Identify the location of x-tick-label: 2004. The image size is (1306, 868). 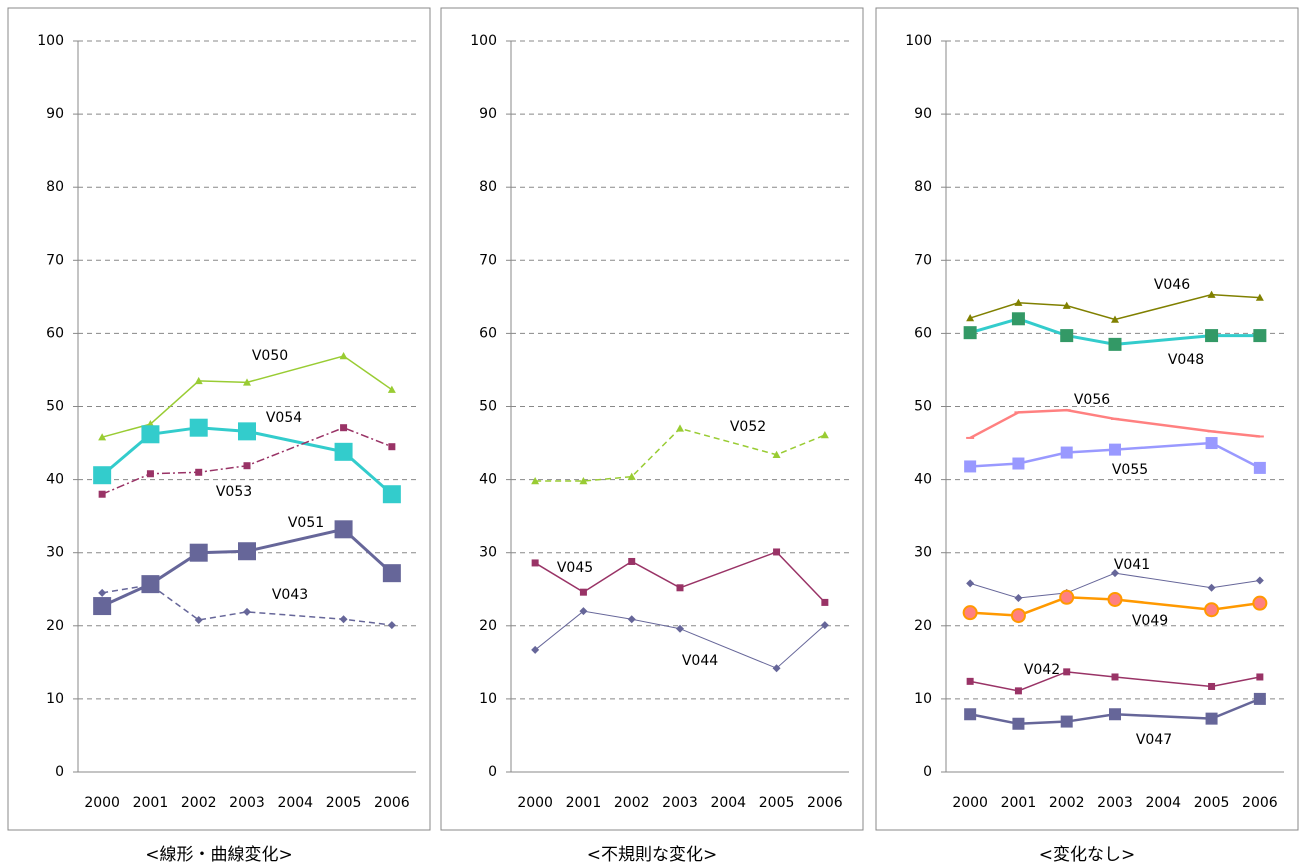
(295, 803).